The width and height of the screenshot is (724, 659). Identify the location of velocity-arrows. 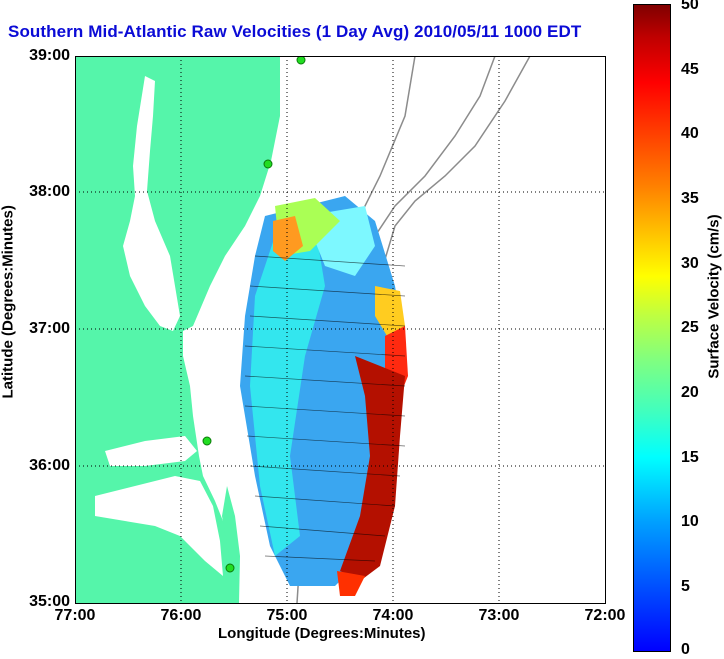
(325, 408).